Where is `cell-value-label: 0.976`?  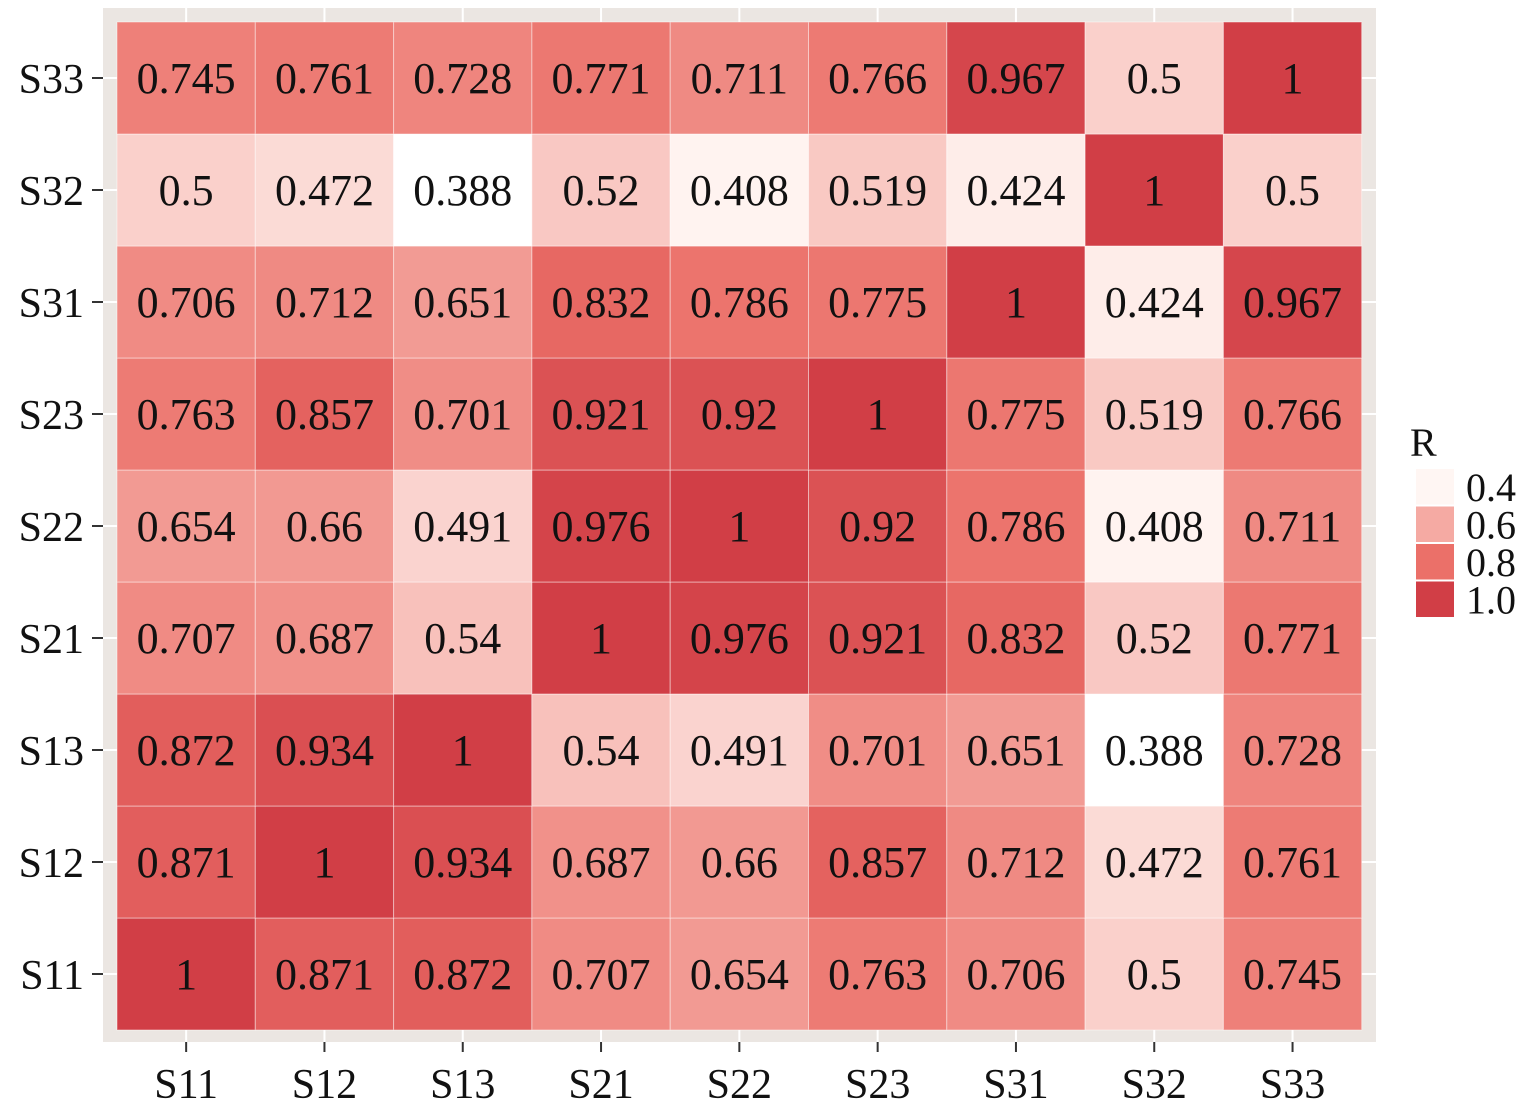
cell-value-label: 0.976 is located at coordinates (739, 638).